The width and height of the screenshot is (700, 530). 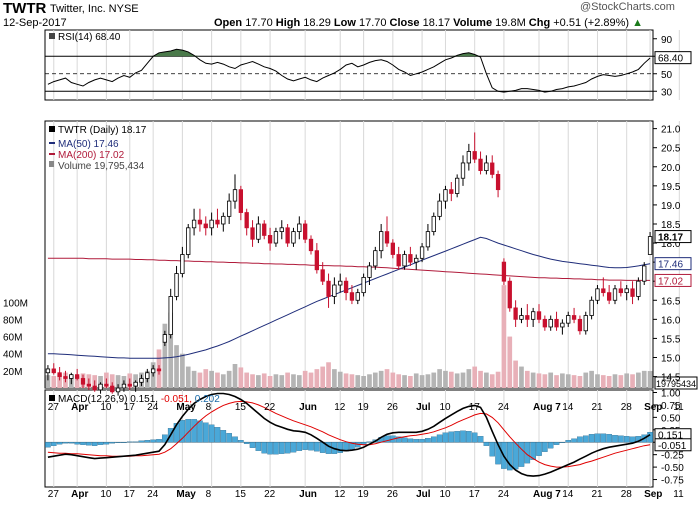 I want to click on price-tick-label: 15.5, so click(x=671, y=339).